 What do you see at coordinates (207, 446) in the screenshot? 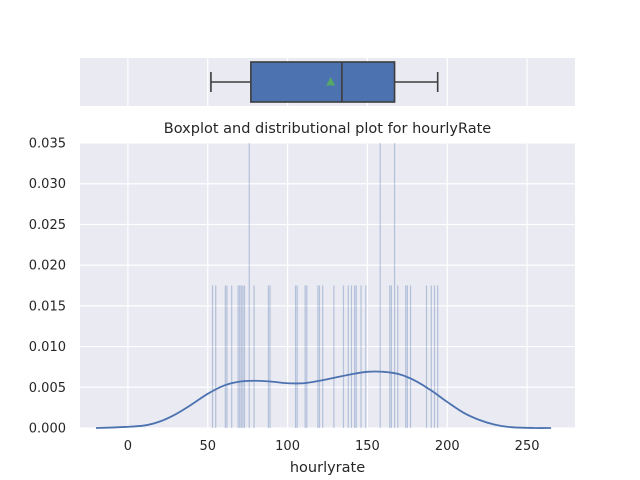
I see `x-tick-label: 50` at bounding box center [207, 446].